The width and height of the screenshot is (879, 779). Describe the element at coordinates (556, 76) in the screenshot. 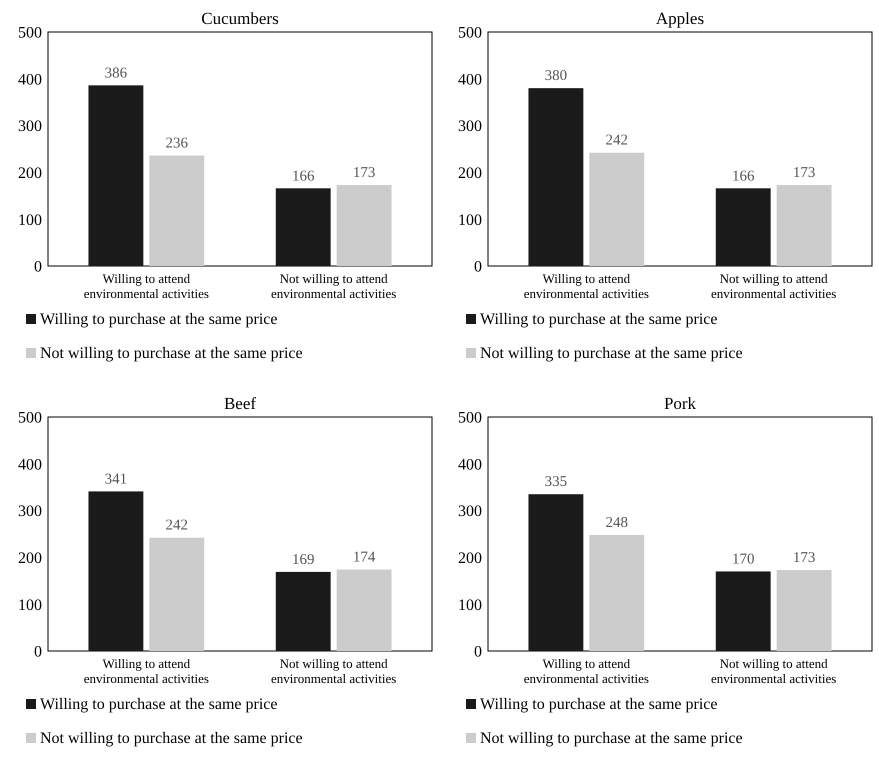

I see `data-label: 380` at that location.